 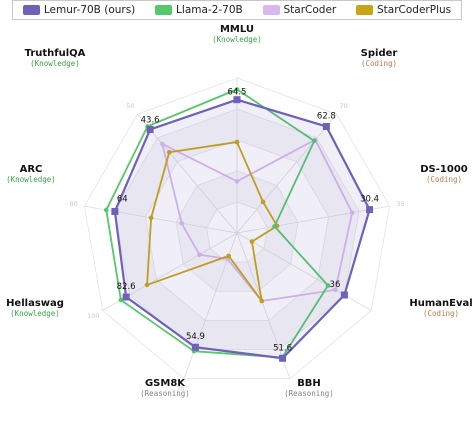 I want to click on axis-max-tick: 80, so click(x=74, y=204).